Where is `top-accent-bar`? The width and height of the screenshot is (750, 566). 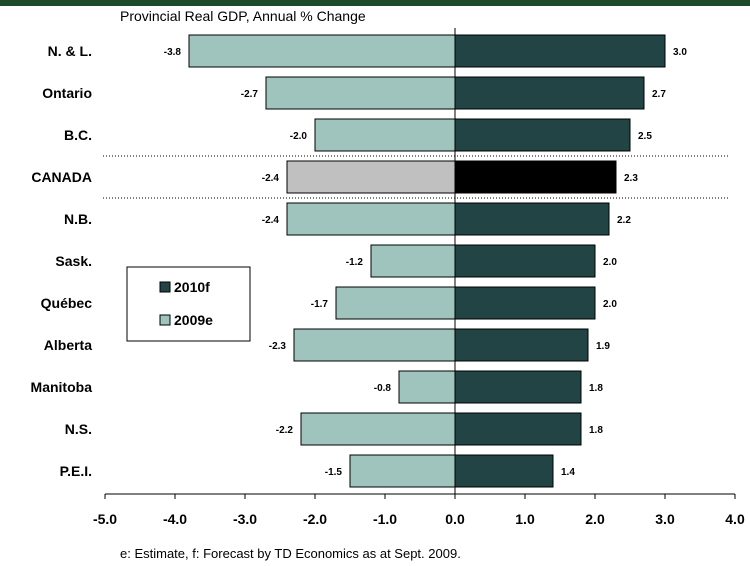 top-accent-bar is located at coordinates (375, 3).